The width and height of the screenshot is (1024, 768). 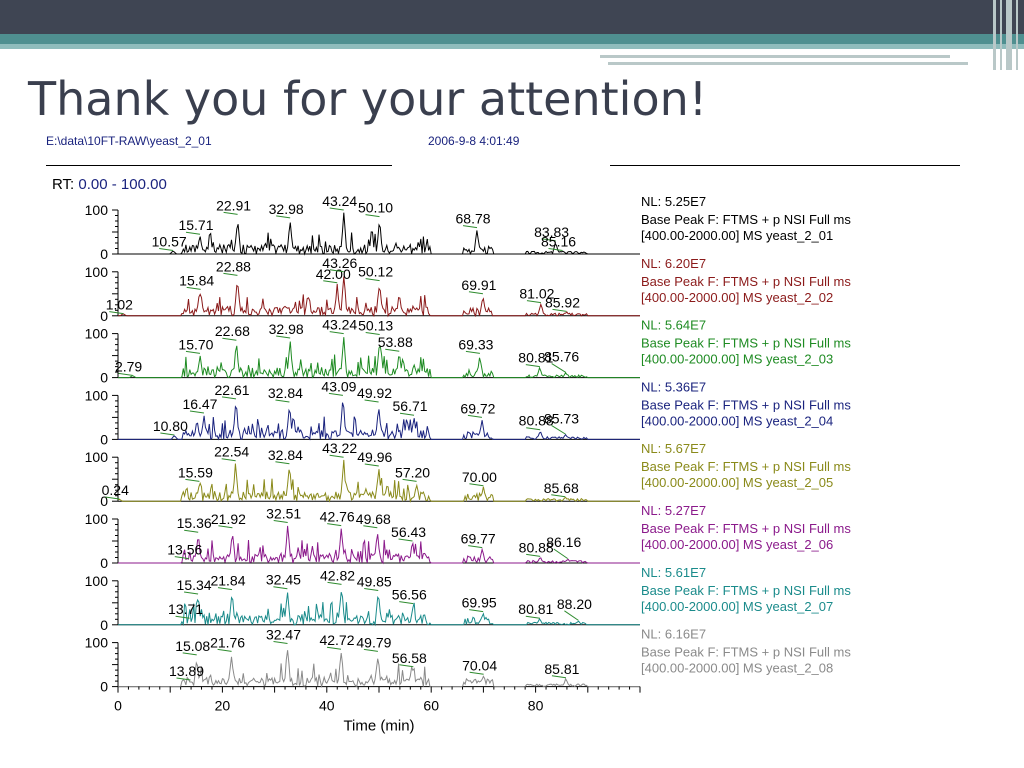 What do you see at coordinates (479, 665) in the screenshot?
I see `peak-label: 70.04` at bounding box center [479, 665].